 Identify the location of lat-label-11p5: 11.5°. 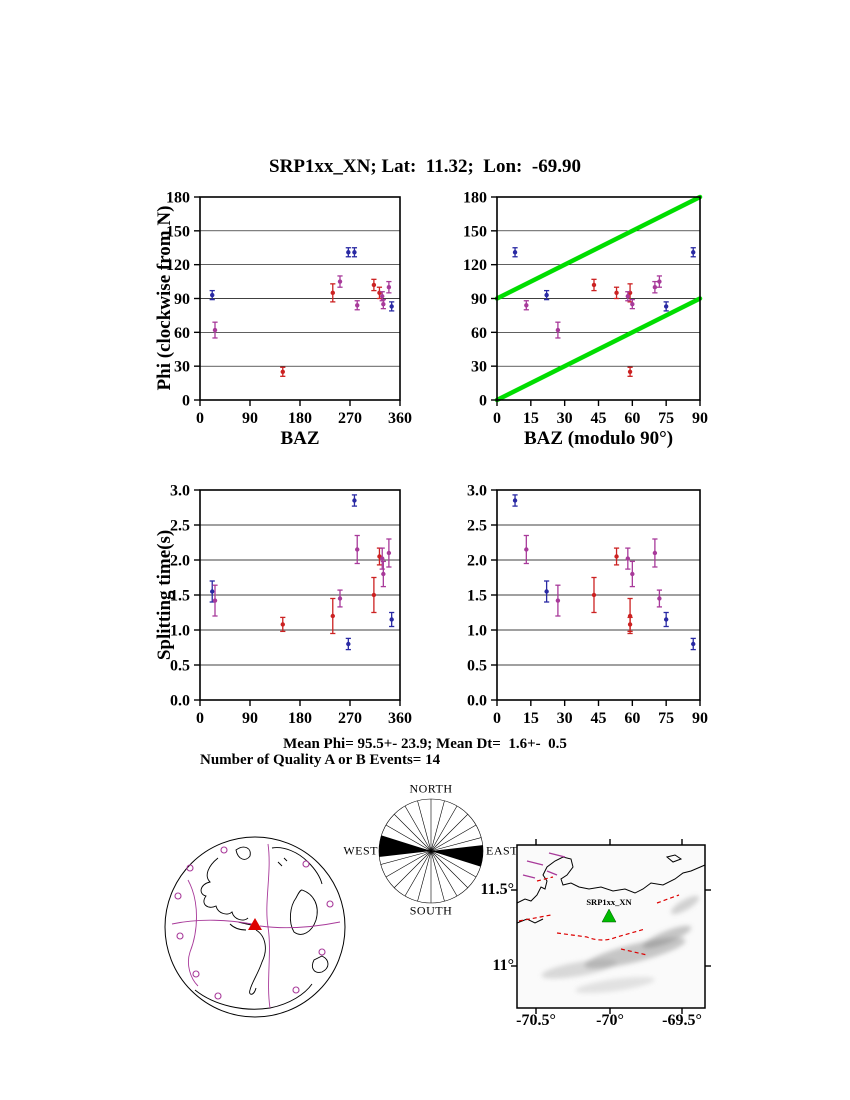
(497, 889).